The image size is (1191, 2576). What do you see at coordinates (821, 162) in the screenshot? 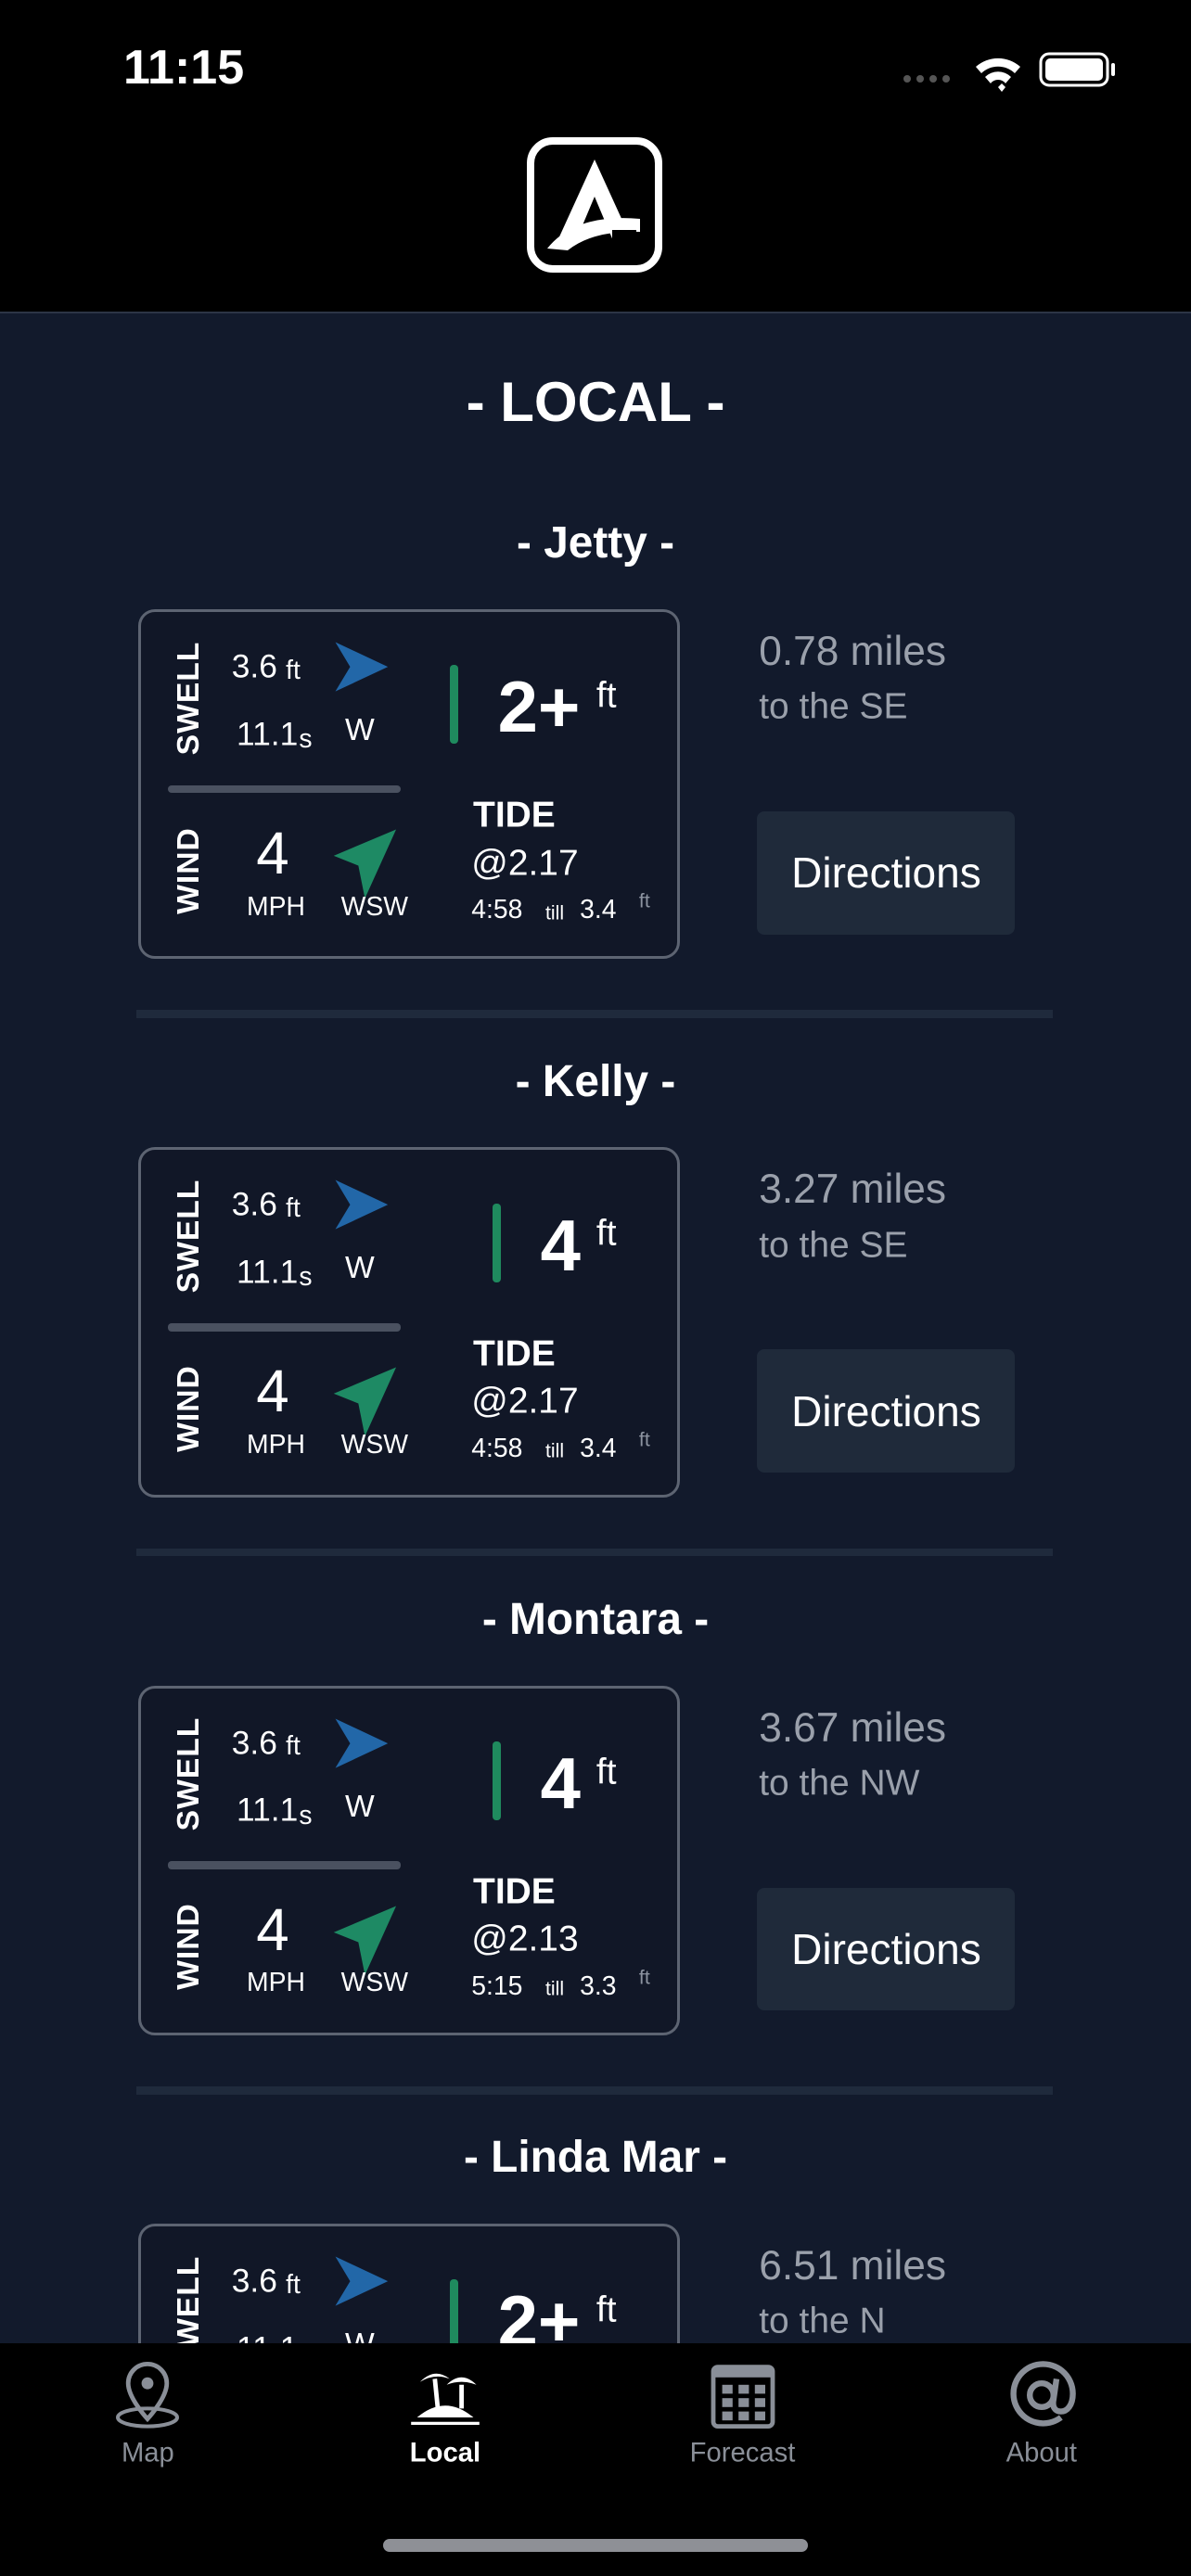
I see `header-graphics` at bounding box center [821, 162].